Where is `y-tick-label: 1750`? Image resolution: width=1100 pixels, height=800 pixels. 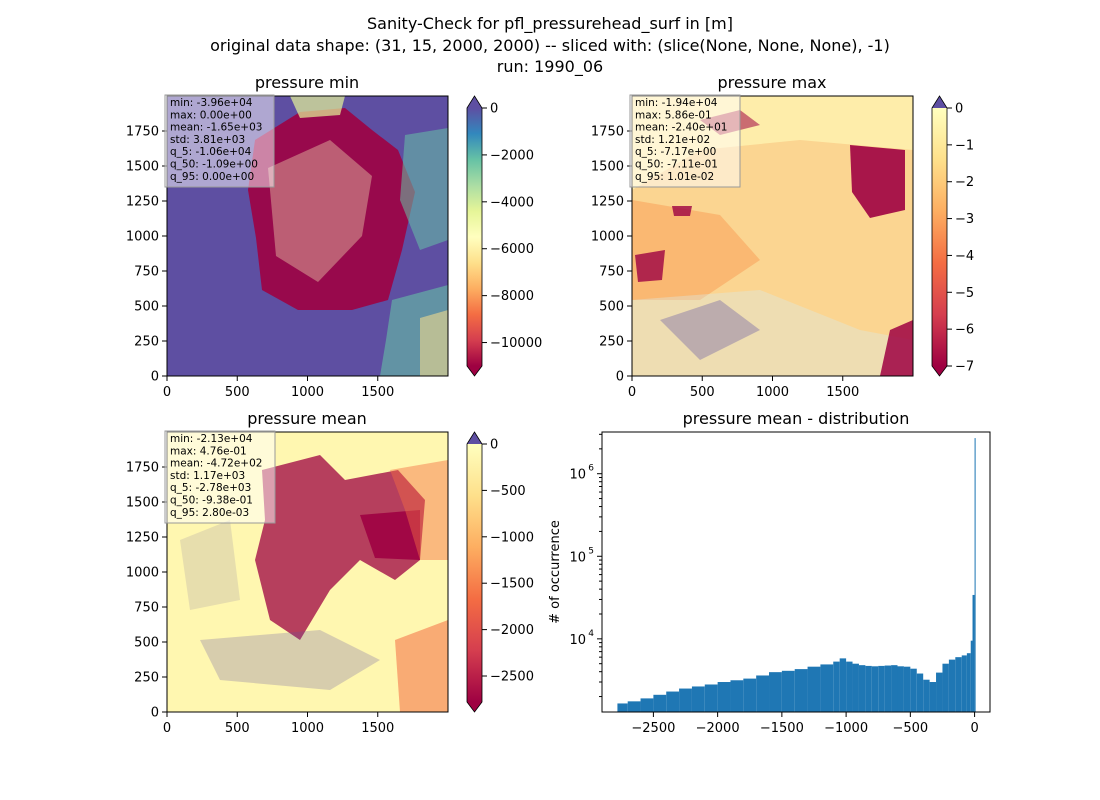 y-tick-label: 1750 is located at coordinates (607, 132).